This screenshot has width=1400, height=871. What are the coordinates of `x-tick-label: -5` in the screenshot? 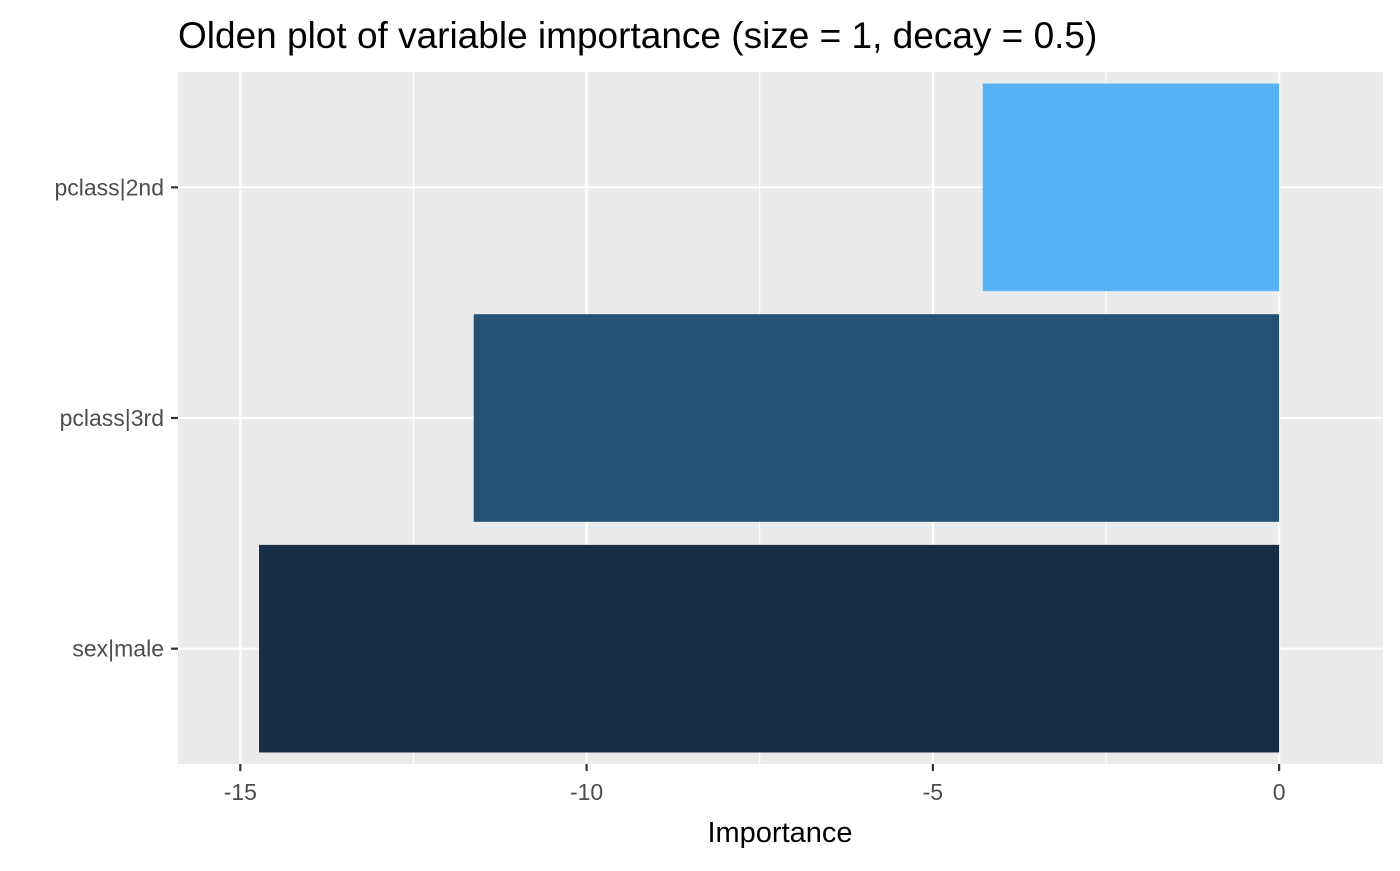 It's located at (933, 792).